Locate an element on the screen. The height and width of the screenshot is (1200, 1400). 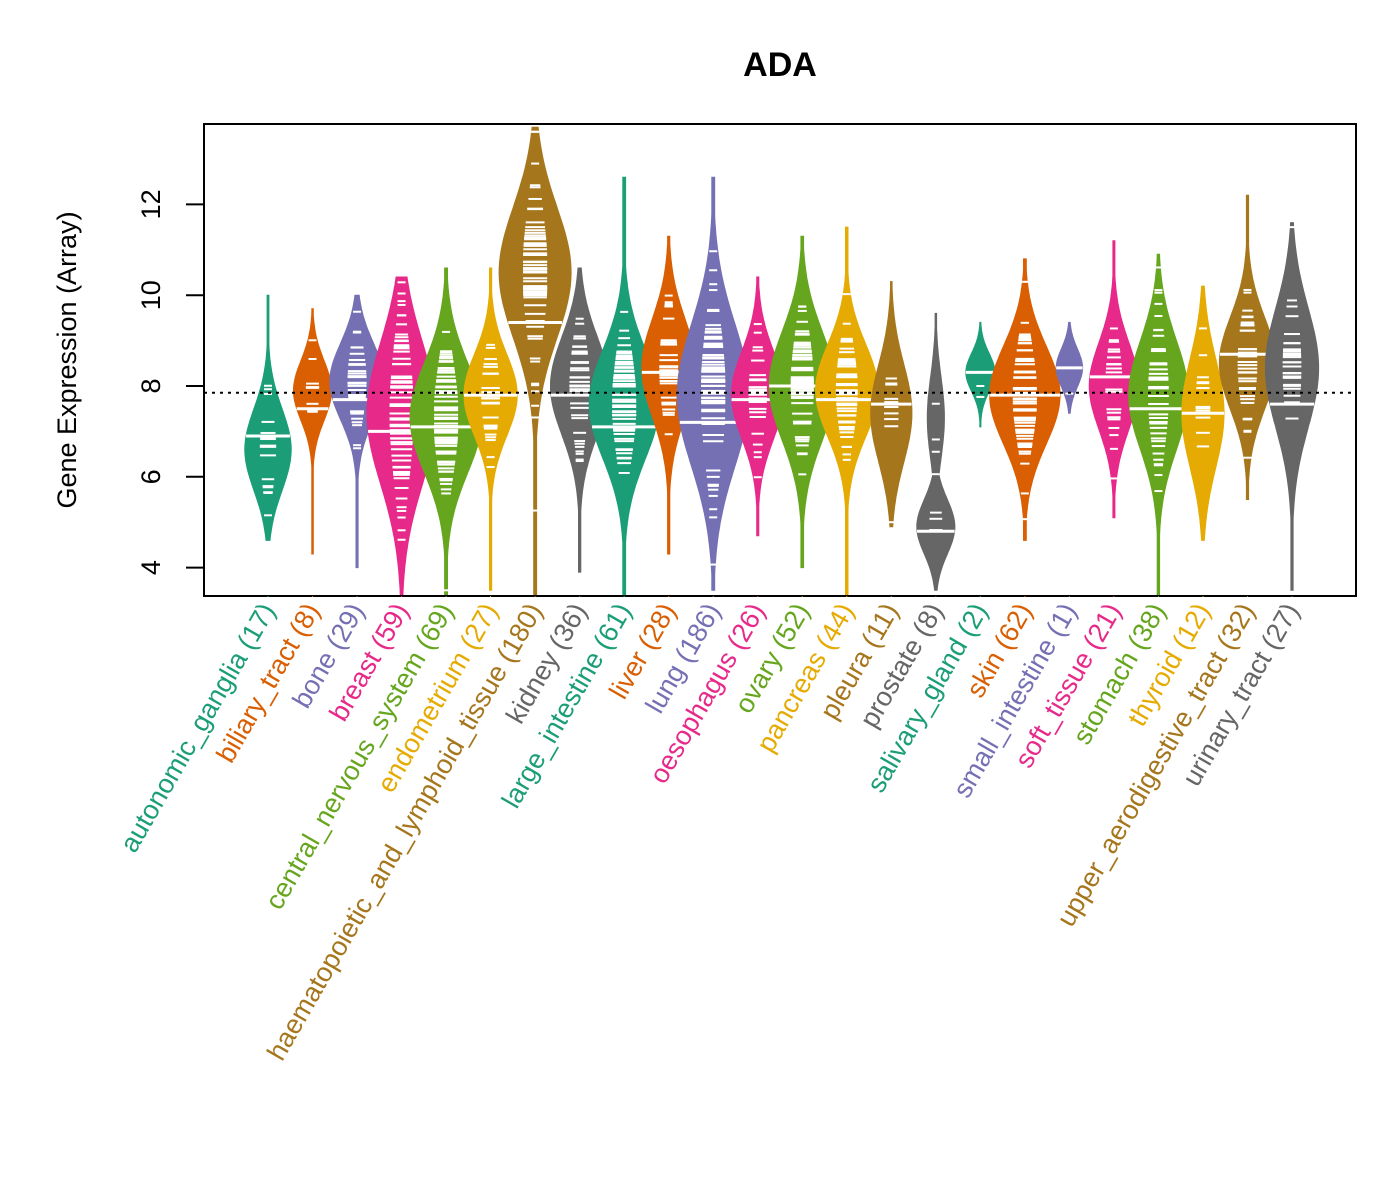
bean-breast is located at coordinates (401, 436).